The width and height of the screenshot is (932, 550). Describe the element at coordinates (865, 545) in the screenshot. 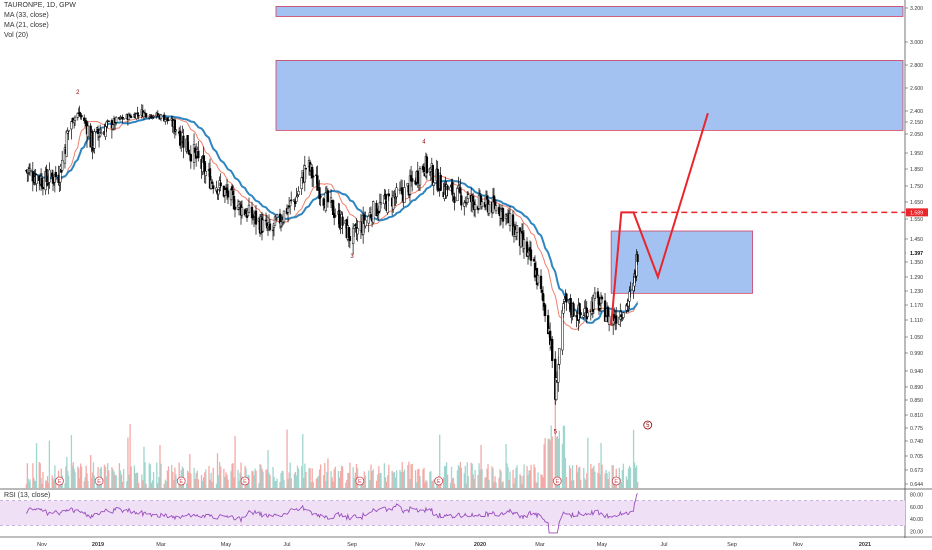

I see `time-tick-label: 2021` at that location.